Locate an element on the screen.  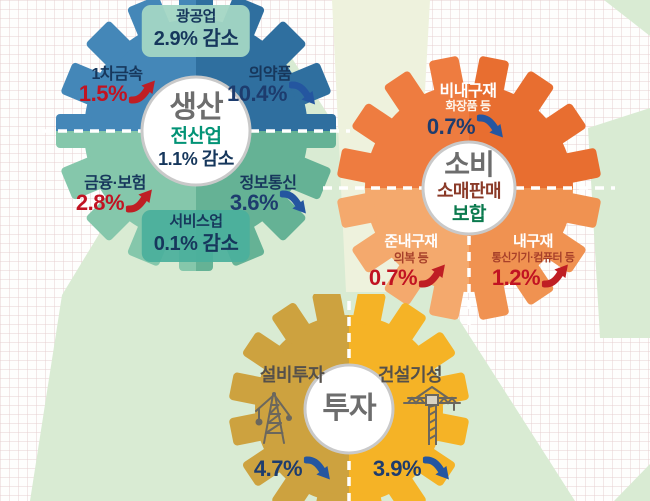
value-text: 4.7% is located at coordinates (278, 468).